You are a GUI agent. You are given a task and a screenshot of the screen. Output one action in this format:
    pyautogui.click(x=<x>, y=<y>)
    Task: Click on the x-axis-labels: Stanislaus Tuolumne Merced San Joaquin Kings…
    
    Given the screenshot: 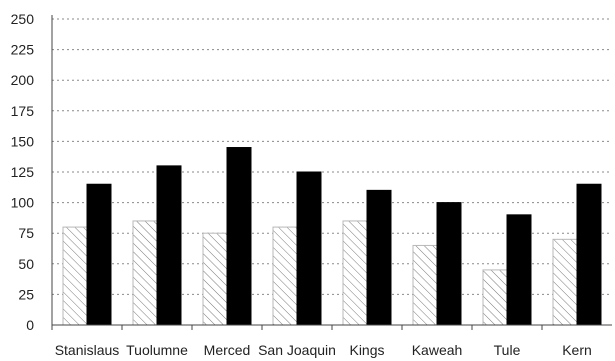 What is the action you would take?
    pyautogui.click(x=323, y=350)
    